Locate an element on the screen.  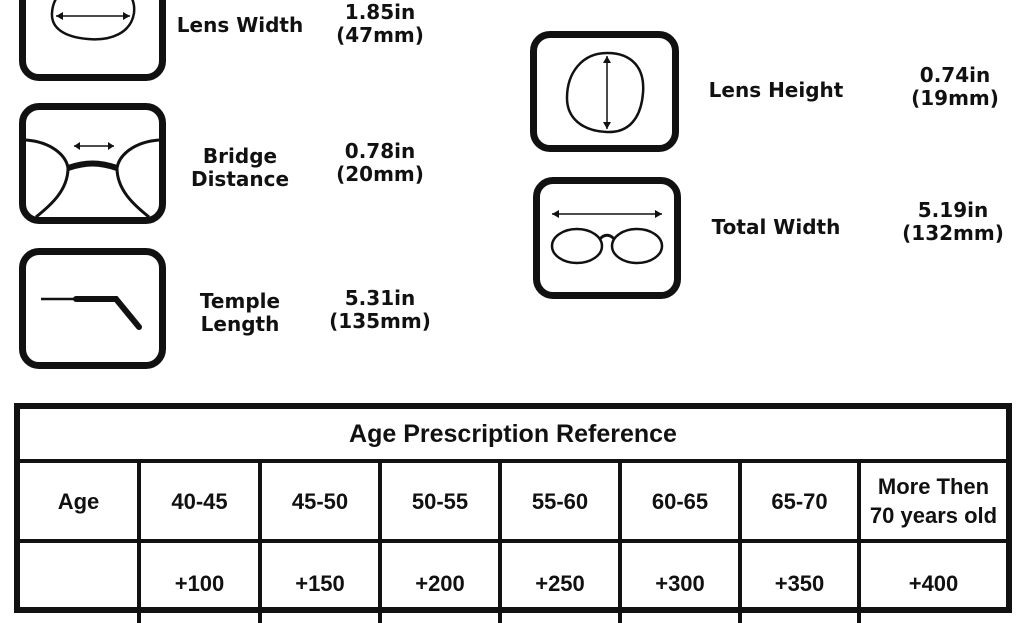
value-cell: +150 is located at coordinates (318, 583).